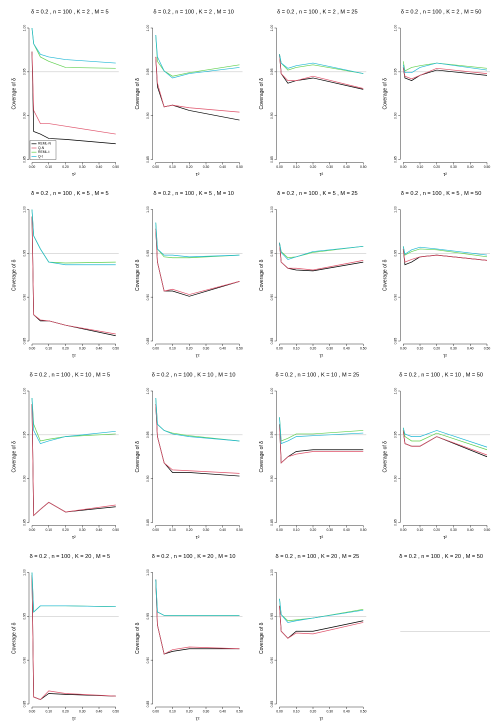 The height and width of the screenshot is (726, 495). I want to click on legend-label: Q-N, so click(41, 148).